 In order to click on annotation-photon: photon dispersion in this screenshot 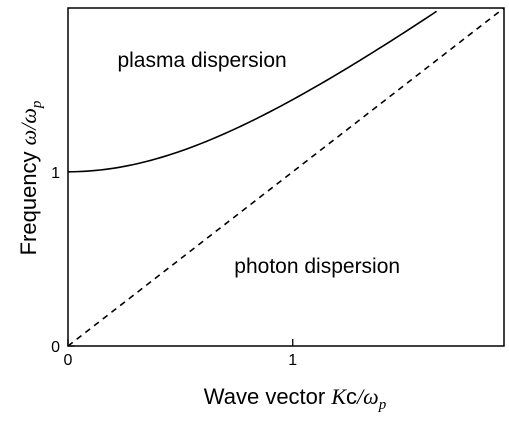, I will do `click(317, 266)`.